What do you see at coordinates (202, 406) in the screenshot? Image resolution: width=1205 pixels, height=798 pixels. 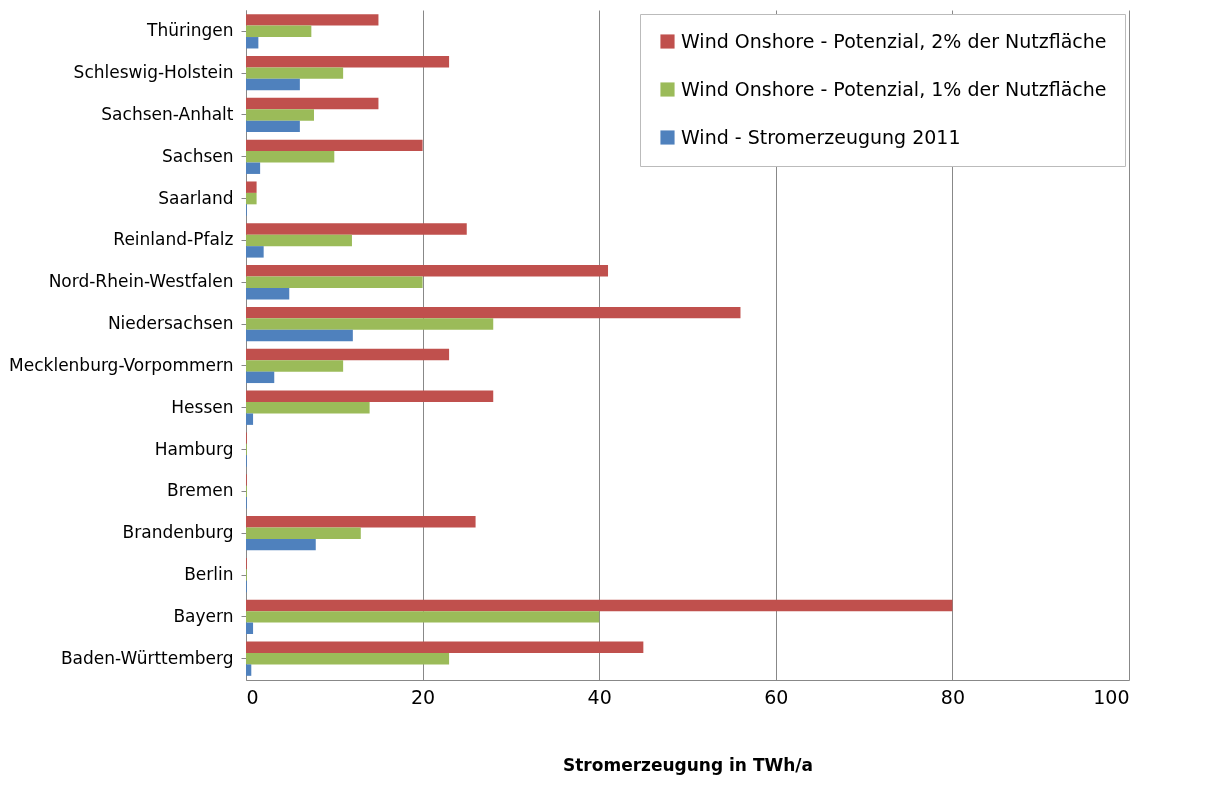 I see `y-tick-label: Hessen` at bounding box center [202, 406].